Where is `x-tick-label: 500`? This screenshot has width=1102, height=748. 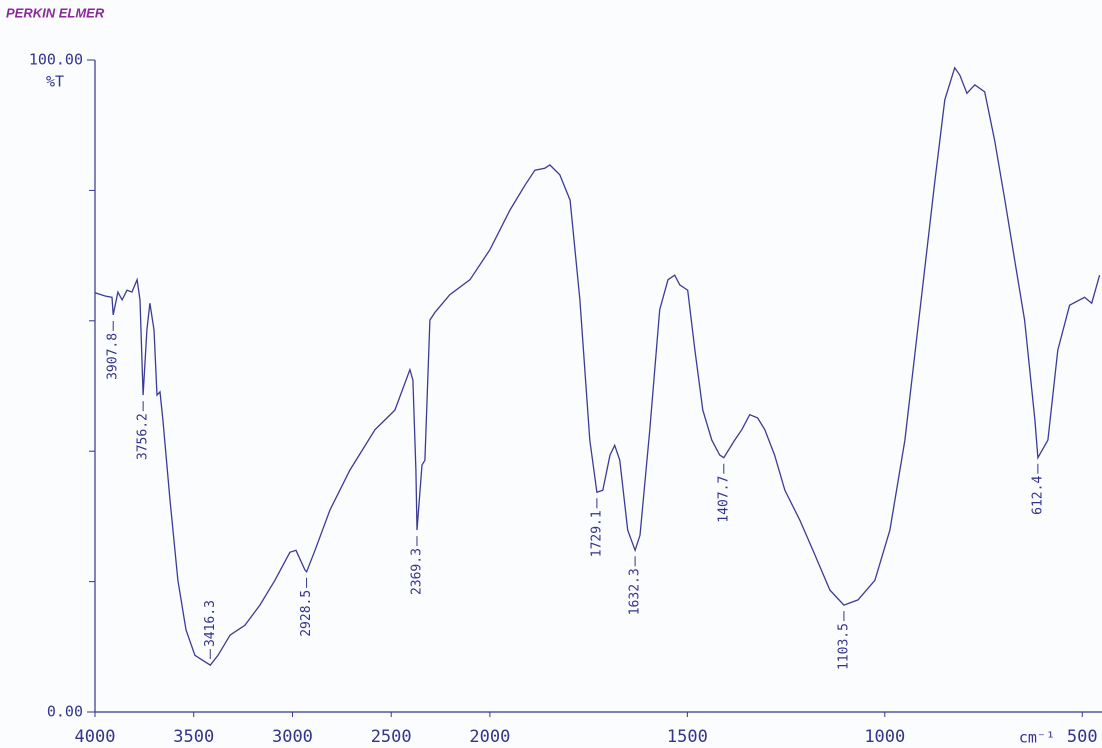 x-tick-label: 500 is located at coordinates (1082, 737).